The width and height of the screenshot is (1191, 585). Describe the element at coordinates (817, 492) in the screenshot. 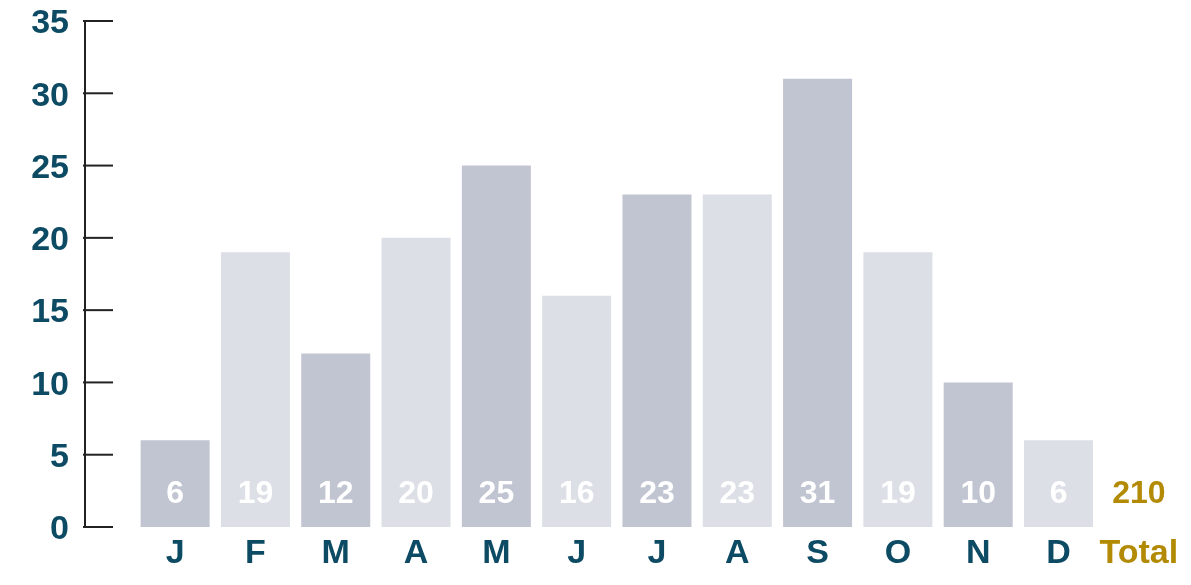

I see `data-label: 31` at that location.